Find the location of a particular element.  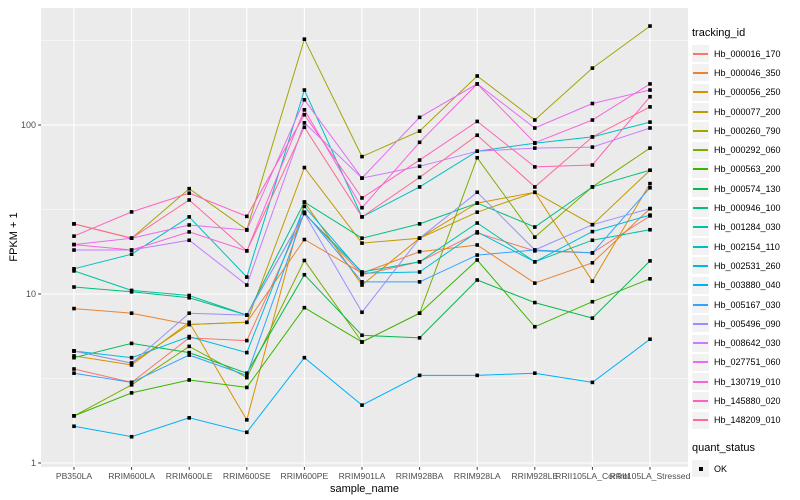

x-tick-label: RRIM901LA is located at coordinates (362, 476).